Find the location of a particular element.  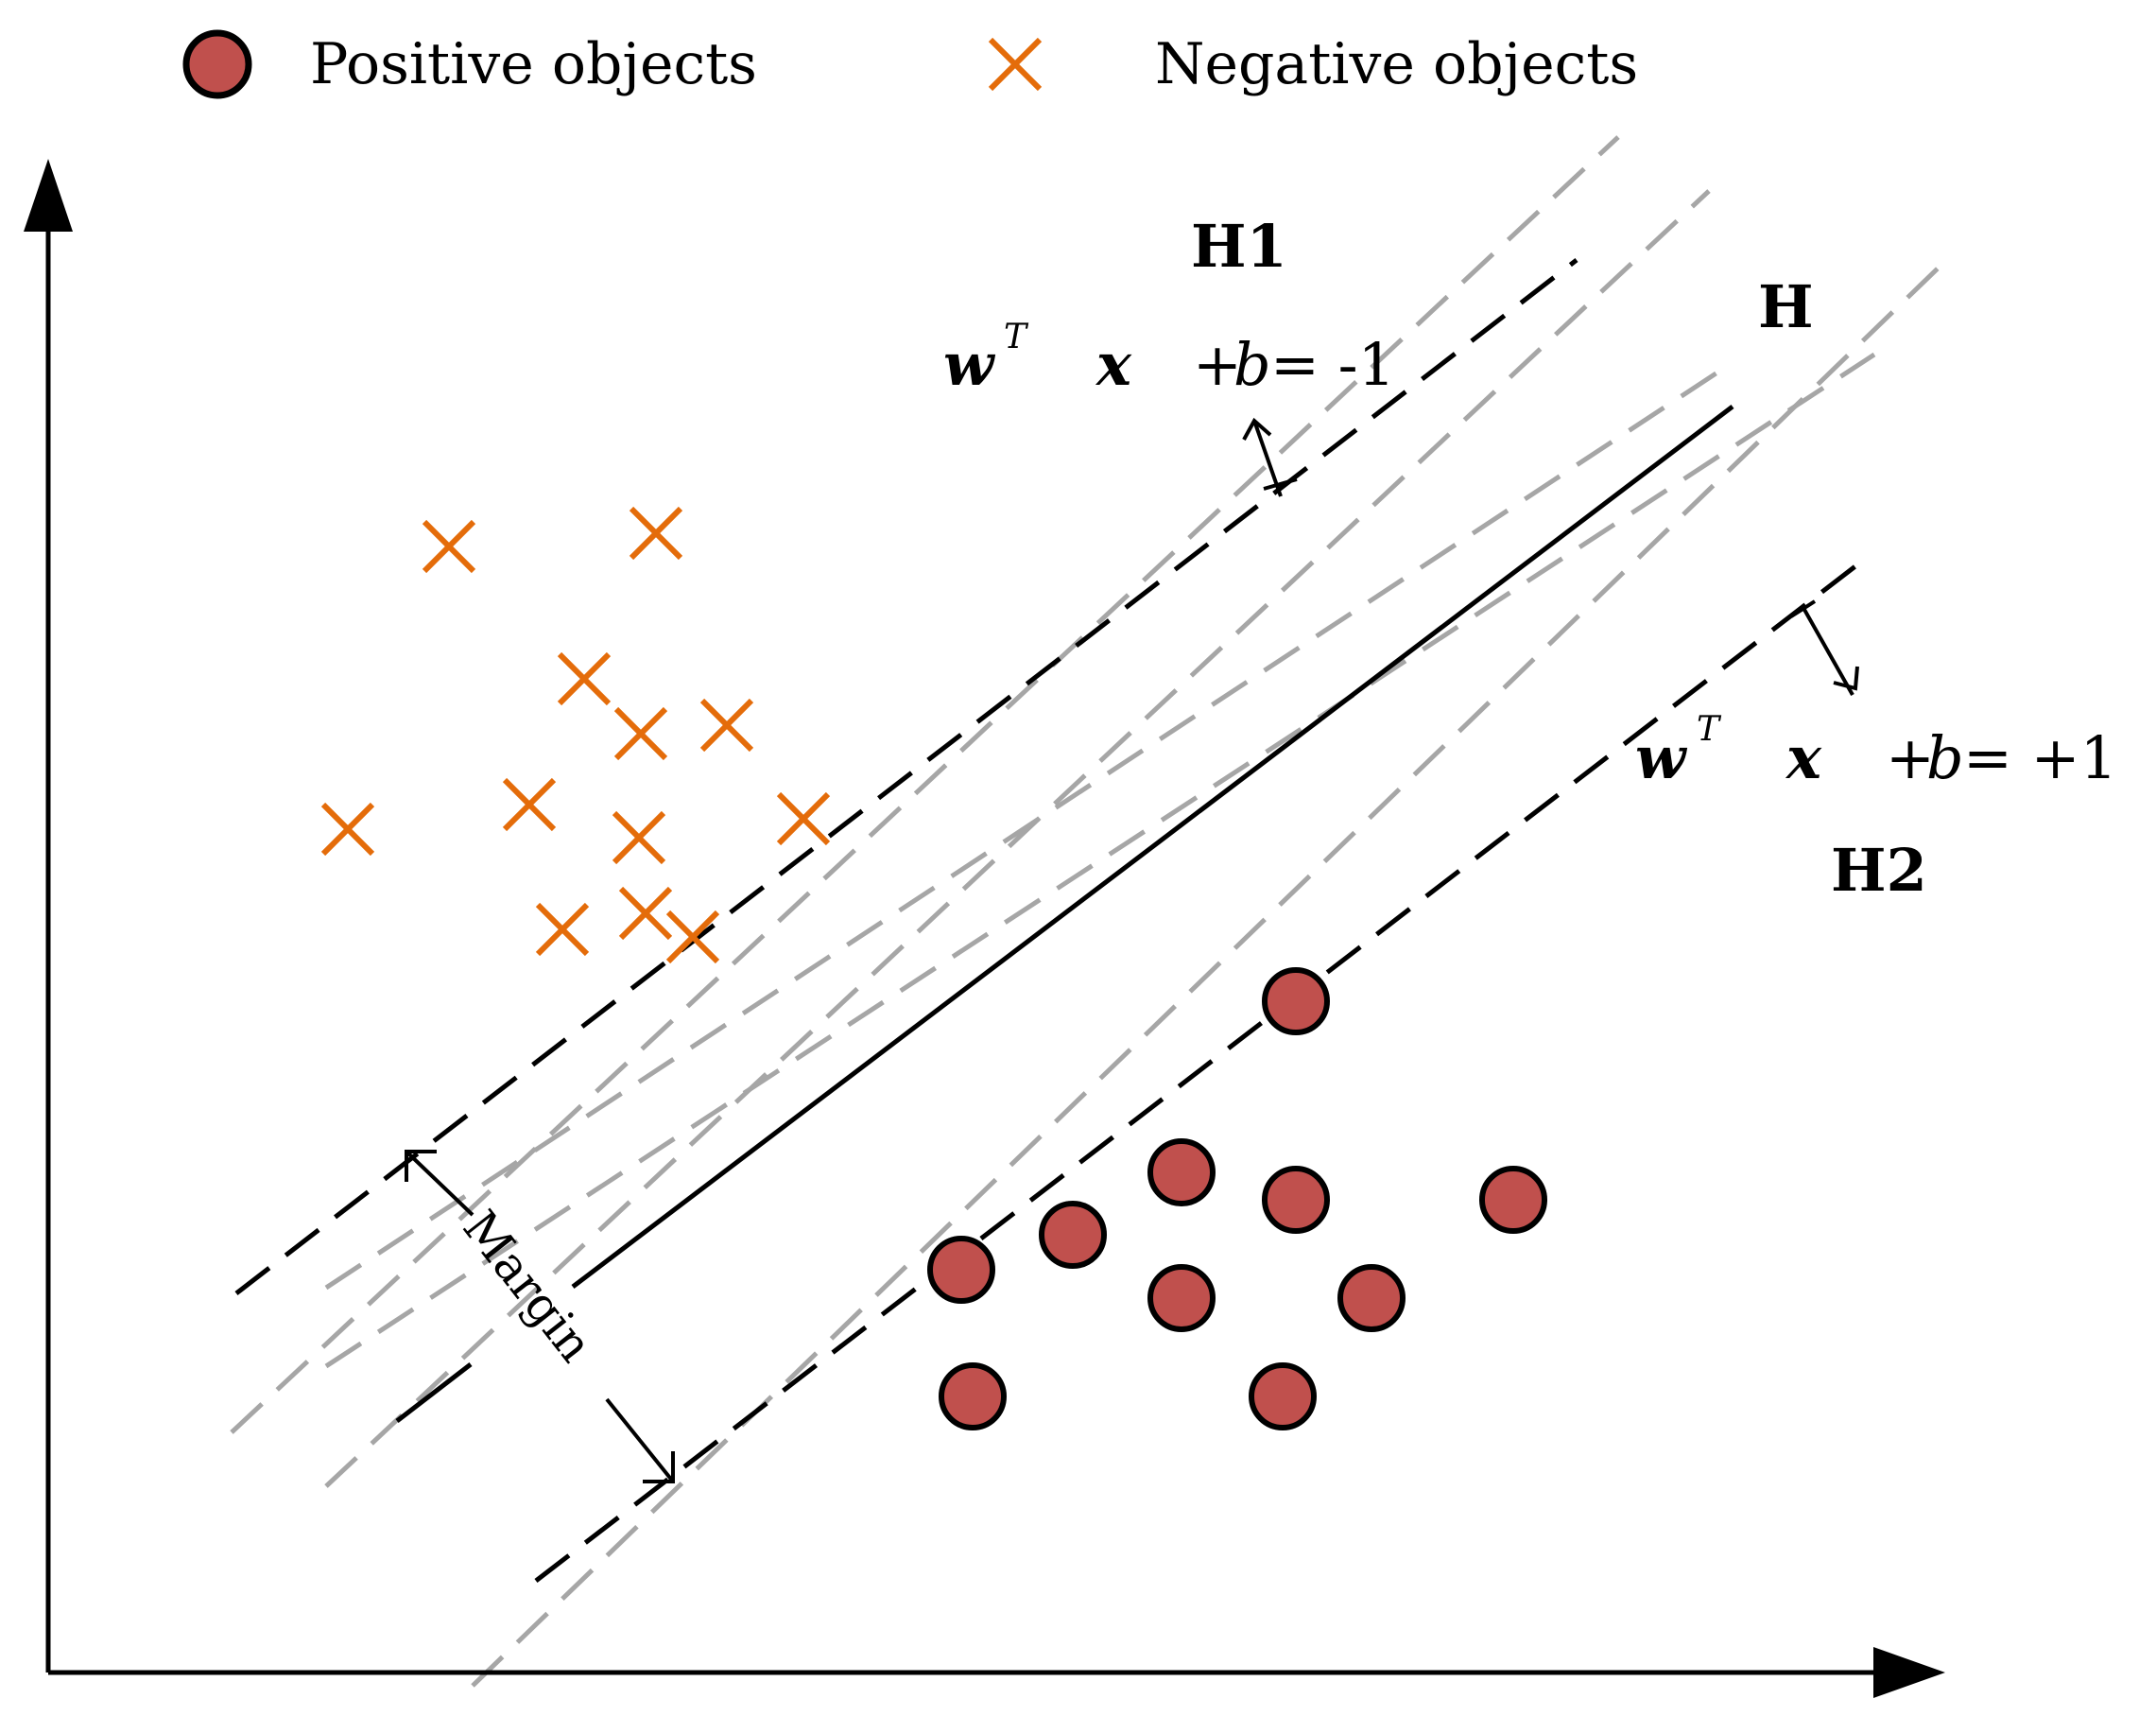

positive-objects is located at coordinates (1237, 1198).